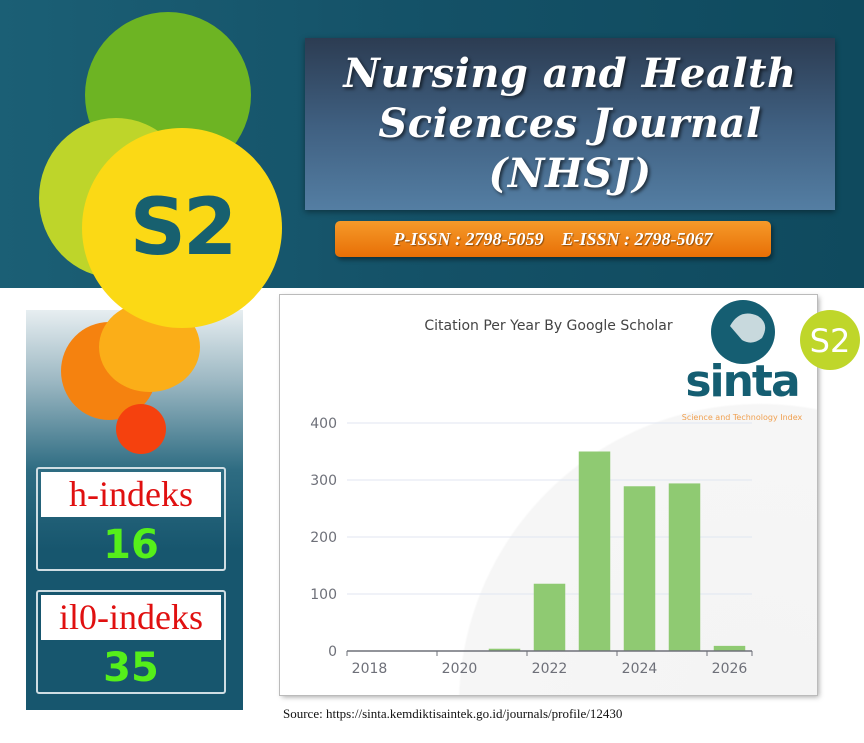  I want to click on i10-index-label: il0-indeks, so click(131, 617).